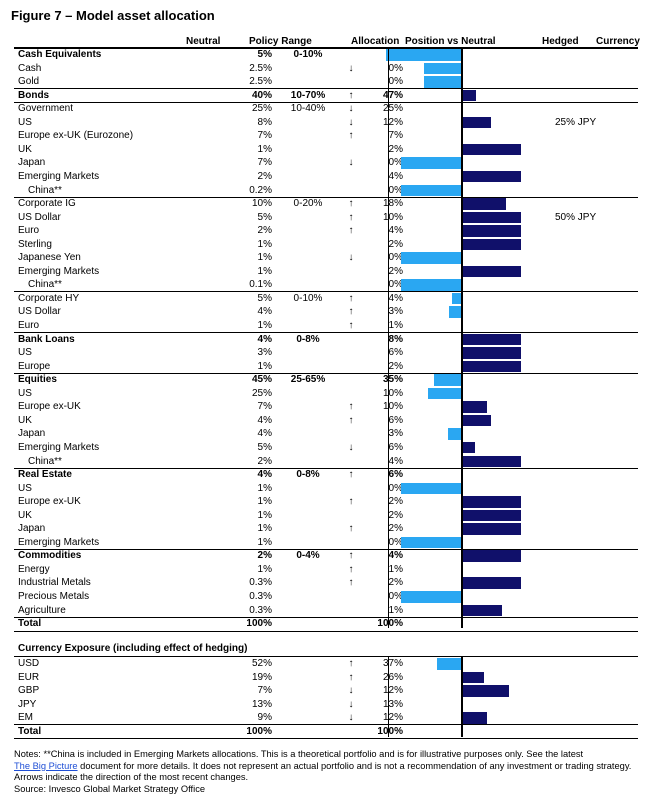 This screenshot has width=647, height=807. Describe the element at coordinates (326, 123) in the screenshot. I see `asset-row: US 8% ↓ 12% 25% JPY` at that location.